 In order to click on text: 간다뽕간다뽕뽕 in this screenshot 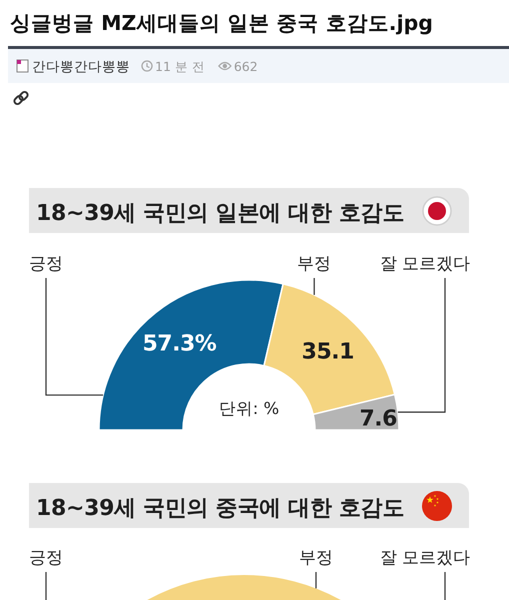, I will do `click(81, 67)`.